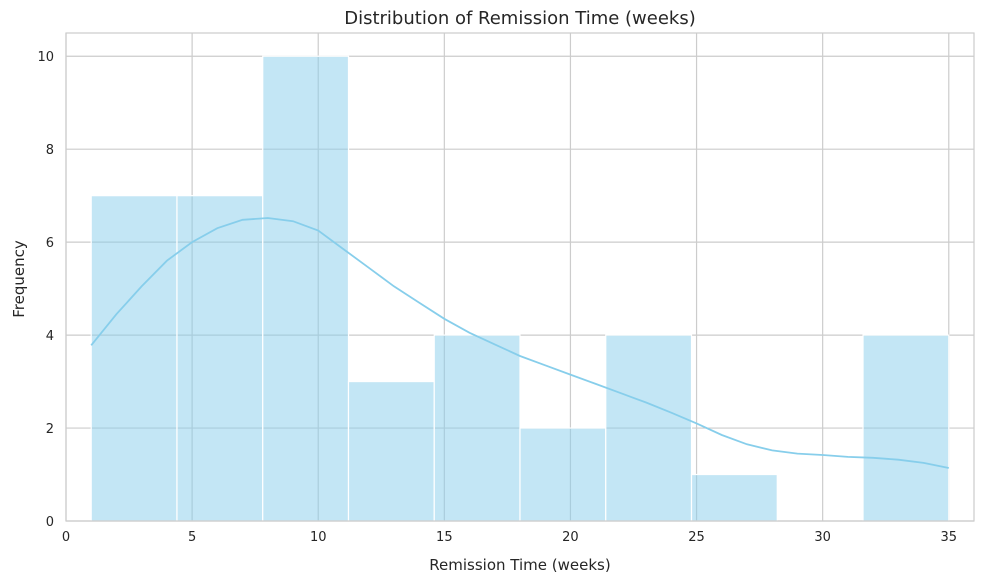 The width and height of the screenshot is (984, 583). Describe the element at coordinates (520, 18) in the screenshot. I see `chart-title: Distribution of Remission Time (weeks)` at that location.